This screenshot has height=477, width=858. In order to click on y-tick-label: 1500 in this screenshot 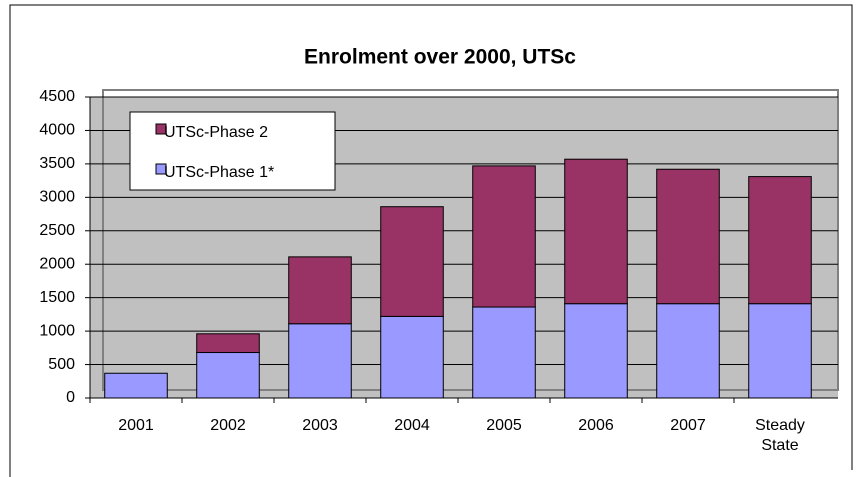, I will do `click(57, 297)`.